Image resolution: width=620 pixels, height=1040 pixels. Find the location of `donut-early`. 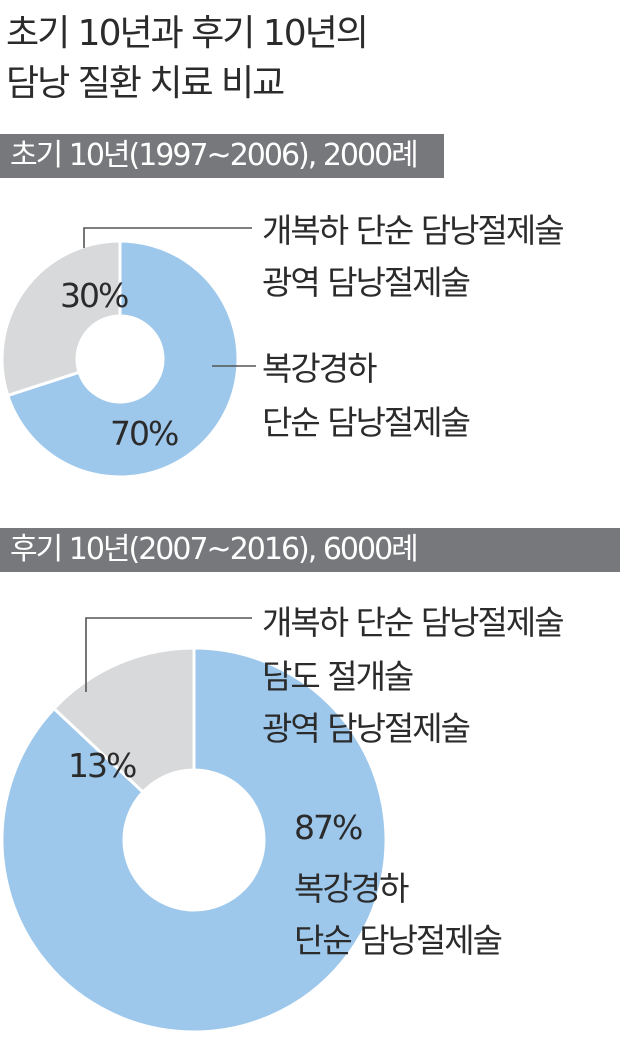

donut-early is located at coordinates (120, 359).